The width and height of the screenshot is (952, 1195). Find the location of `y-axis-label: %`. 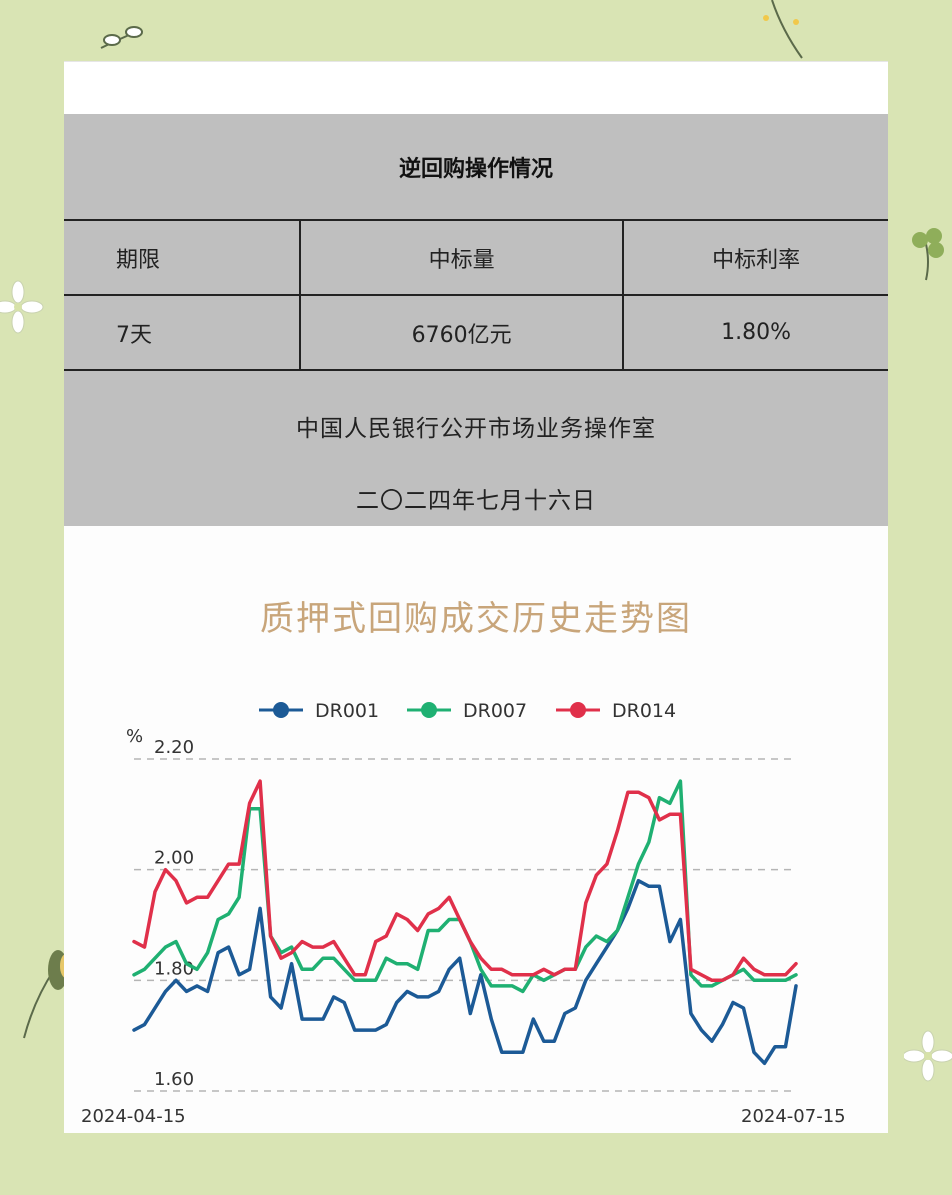

y-axis-label: % is located at coordinates (134, 736).